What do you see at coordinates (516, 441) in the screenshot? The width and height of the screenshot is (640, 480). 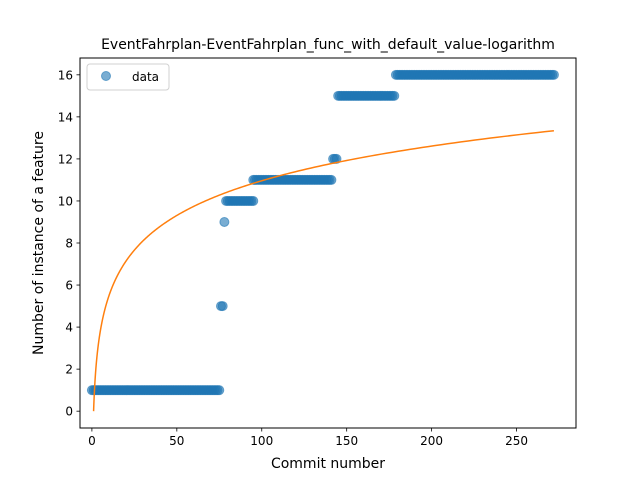 I see `x-tick-label: 250` at bounding box center [516, 441].